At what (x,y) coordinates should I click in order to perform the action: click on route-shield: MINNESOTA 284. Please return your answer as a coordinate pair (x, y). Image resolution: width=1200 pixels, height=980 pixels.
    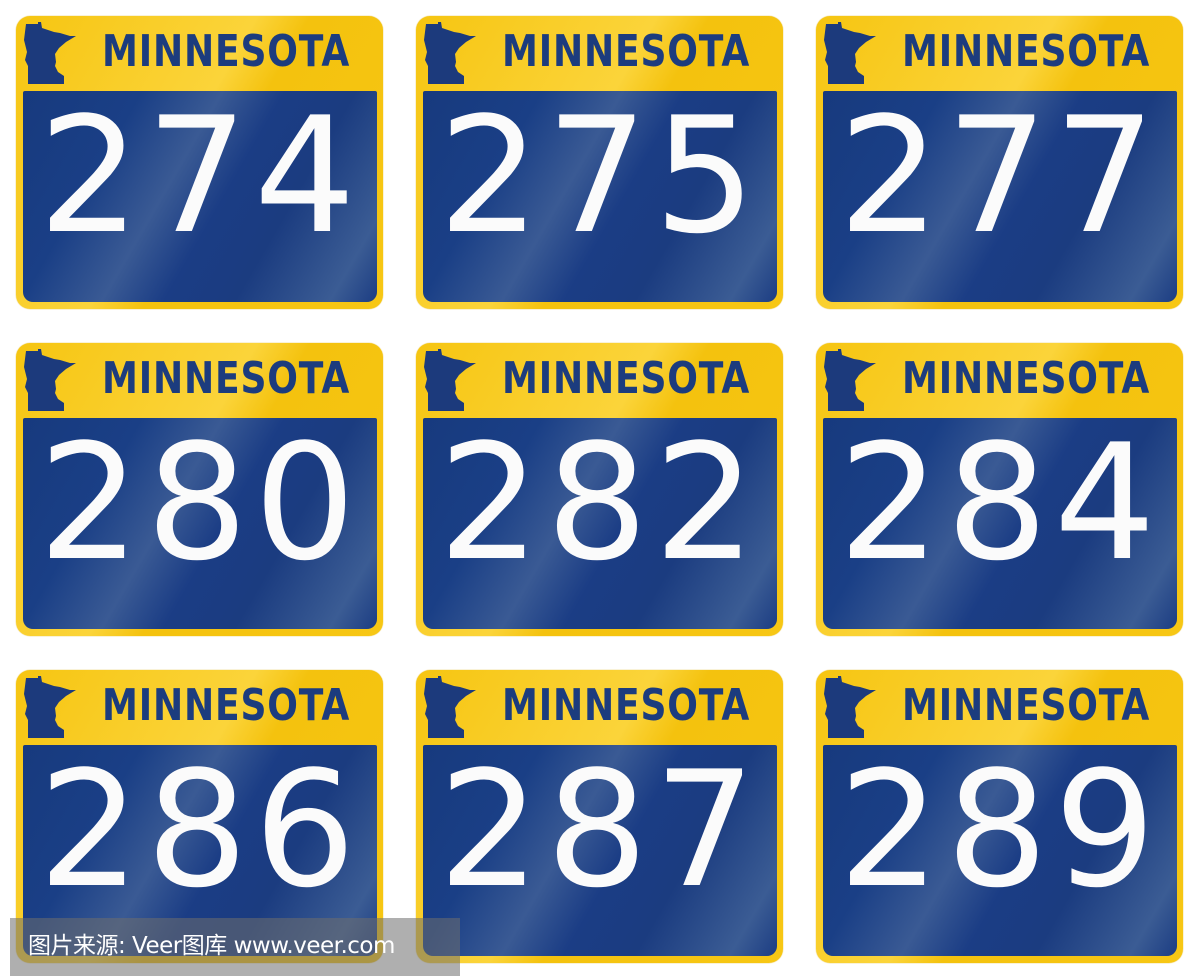
    Looking at the image, I should click on (999, 489).